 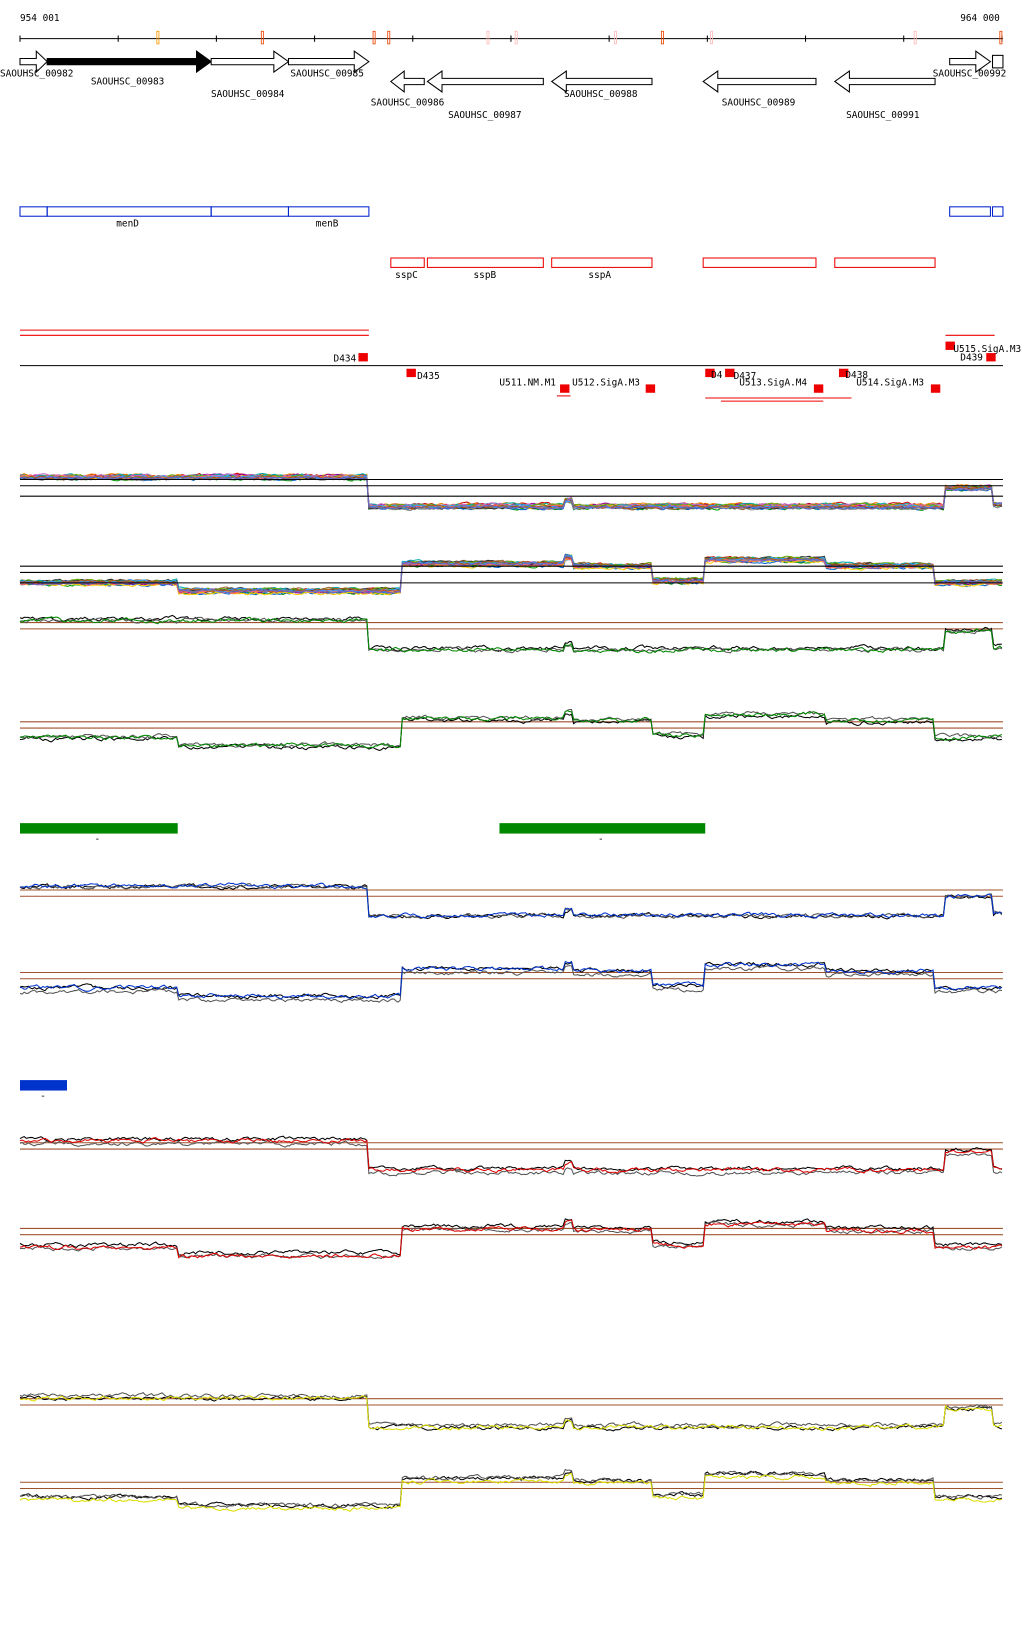 I want to click on ruler-start: 954 001, so click(x=40, y=18).